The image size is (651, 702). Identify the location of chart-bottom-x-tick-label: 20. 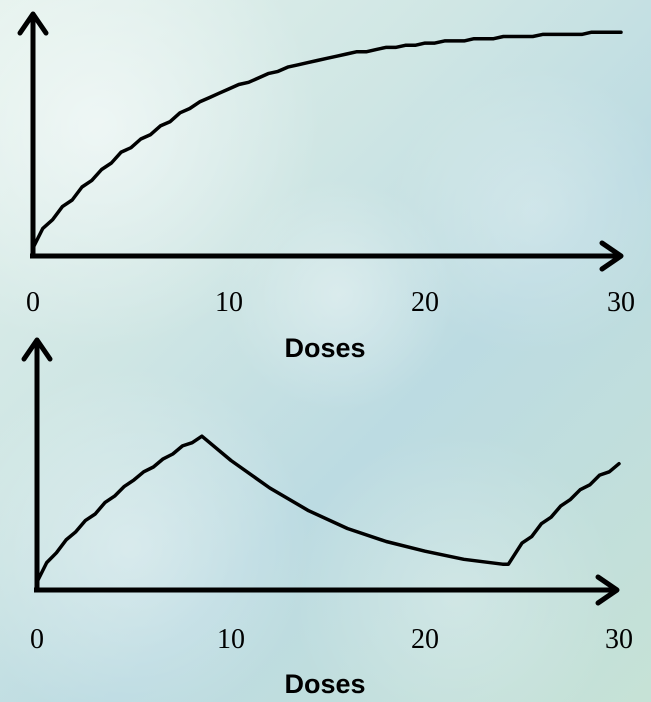
(425, 639).